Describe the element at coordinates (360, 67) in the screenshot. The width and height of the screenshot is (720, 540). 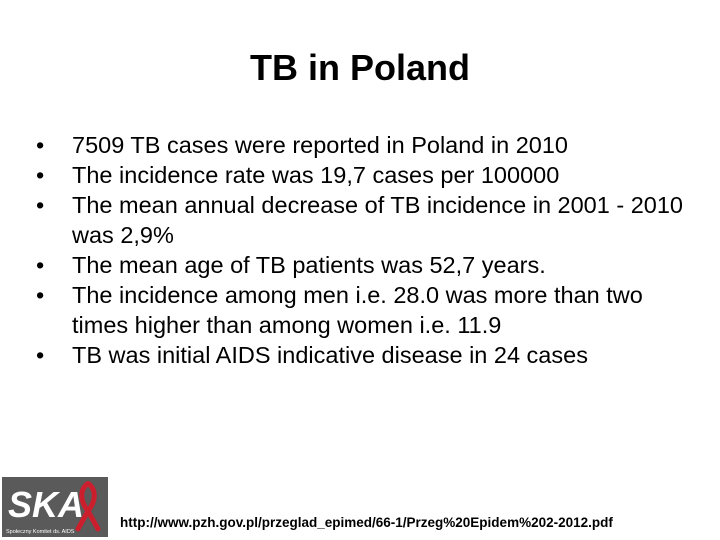
I see `slide-title: TB in Poland` at that location.